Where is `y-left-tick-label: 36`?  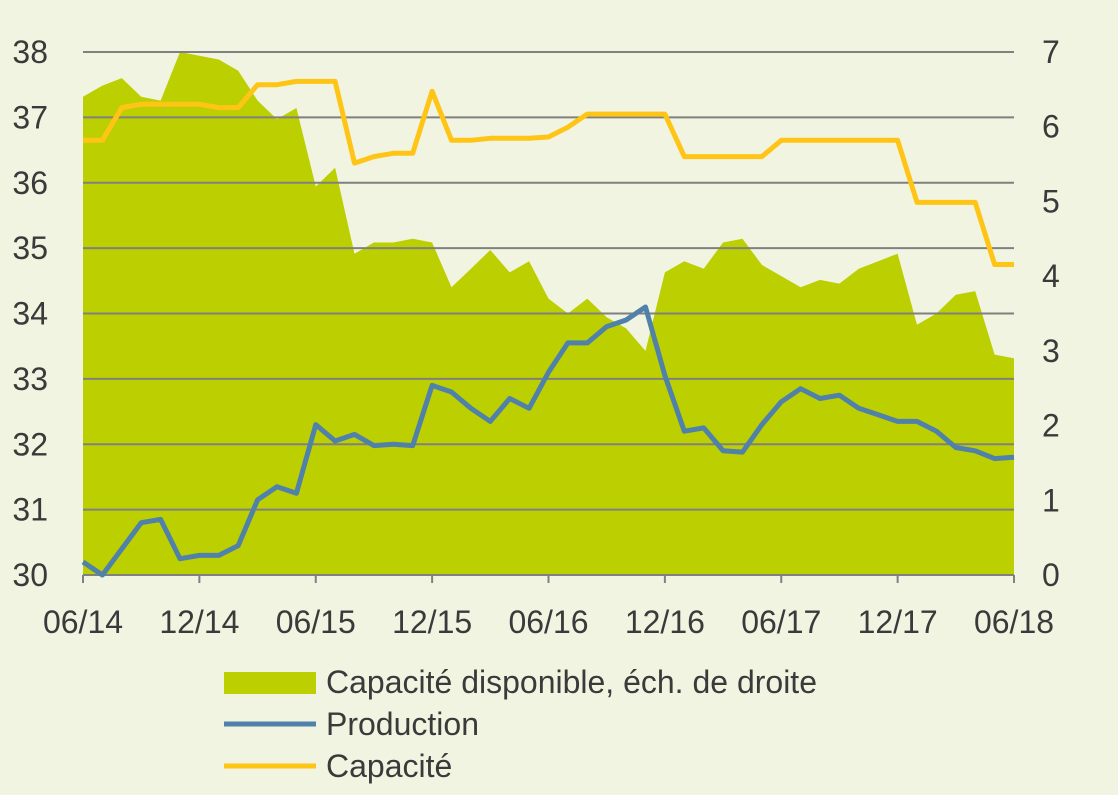
y-left-tick-label: 36 is located at coordinates (30, 183).